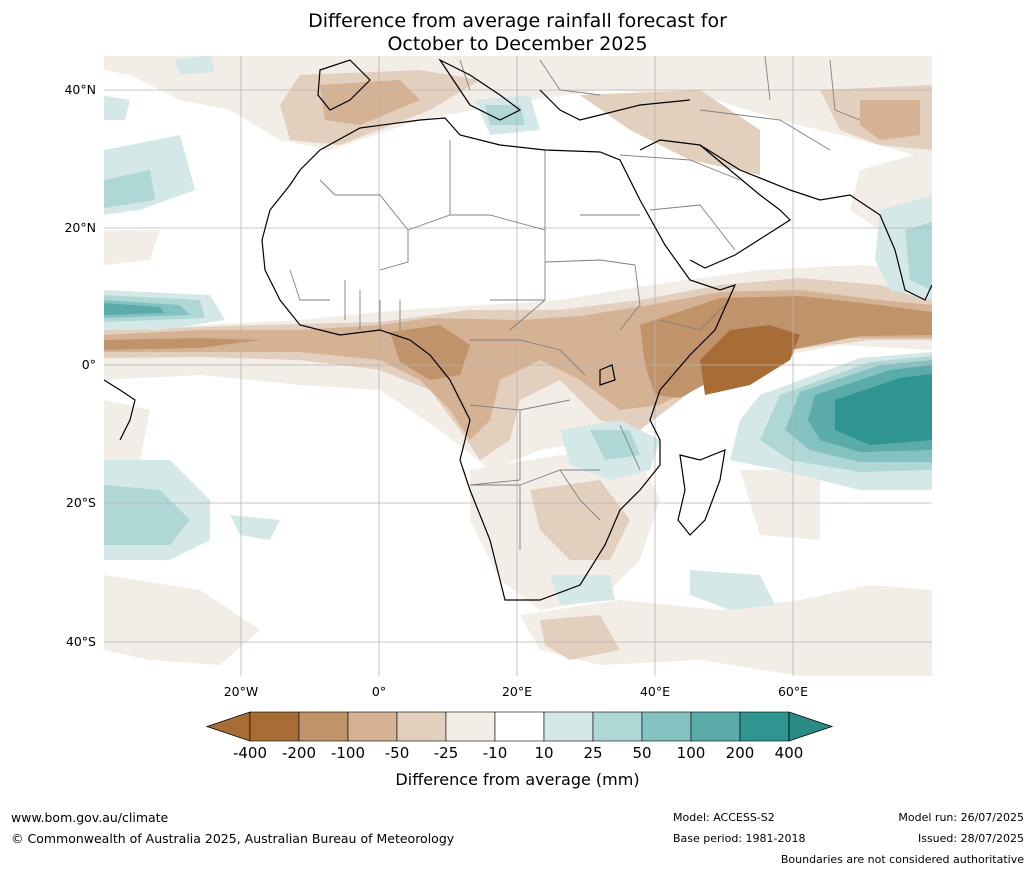 This screenshot has height=873, width=1035. I want to click on lat-label-0: 0°, so click(88, 364).